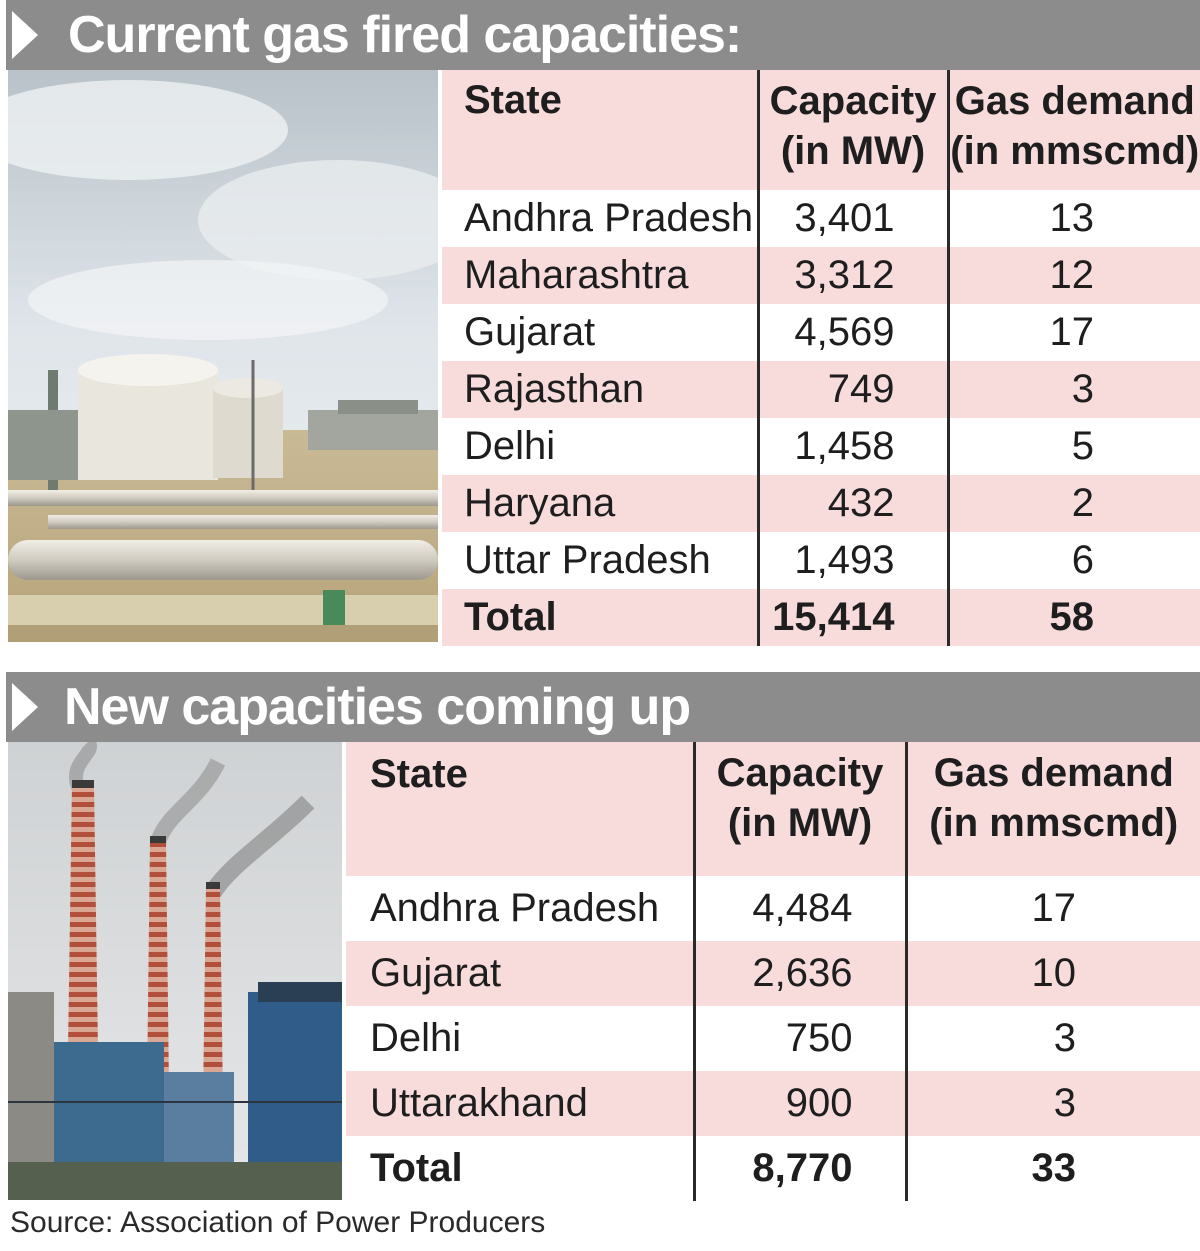 The height and width of the screenshot is (1251, 1200). I want to click on table-row: Delhi 750 3, so click(773, 1038).